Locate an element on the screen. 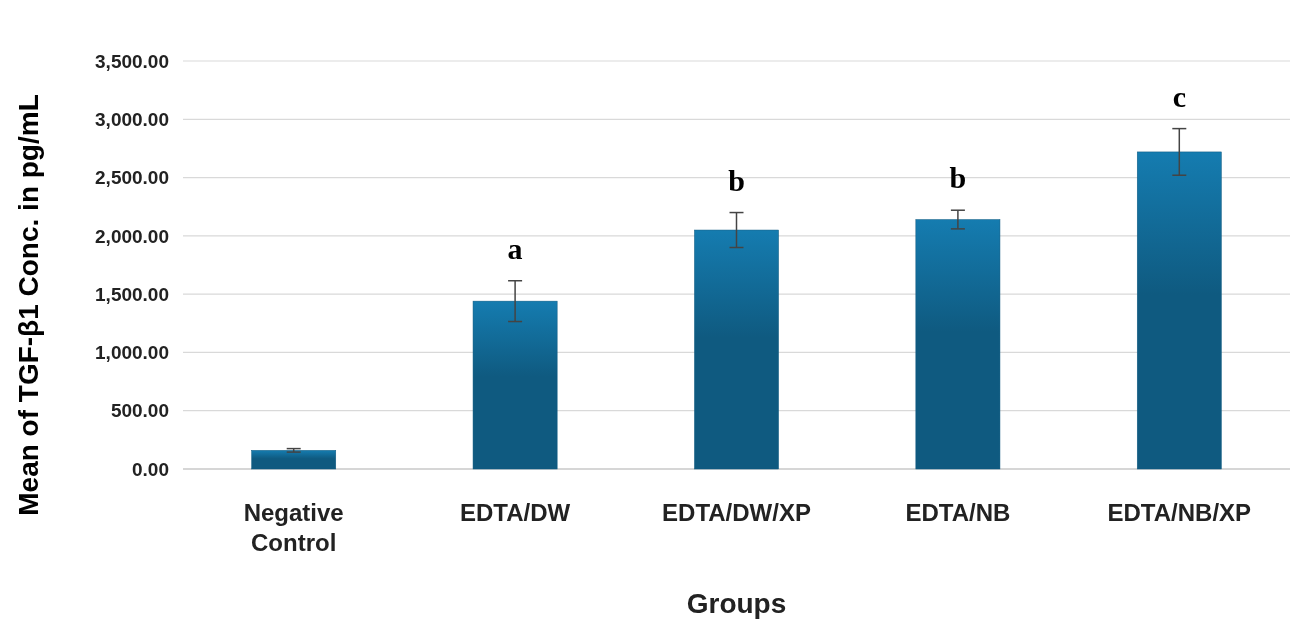 The width and height of the screenshot is (1296, 623). y-tick-label: 500.00 is located at coordinates (139, 411).